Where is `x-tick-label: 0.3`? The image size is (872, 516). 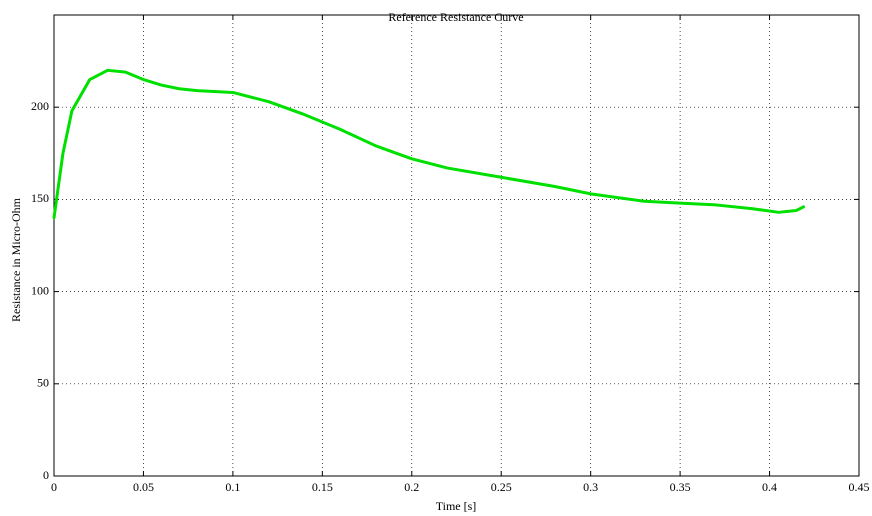
x-tick-label: 0.3 is located at coordinates (590, 487).